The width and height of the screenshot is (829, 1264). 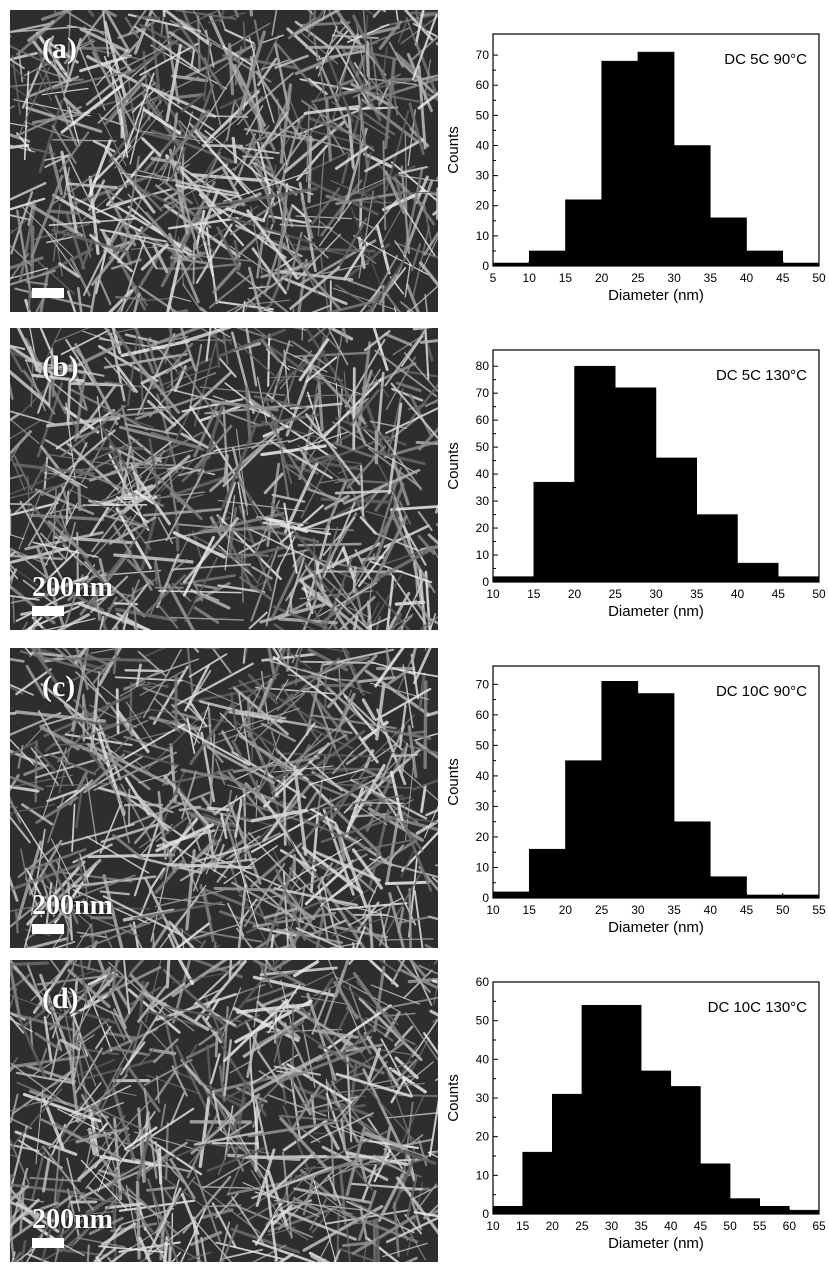 What do you see at coordinates (819, 1226) in the screenshot?
I see `x-tick-label: 65` at bounding box center [819, 1226].